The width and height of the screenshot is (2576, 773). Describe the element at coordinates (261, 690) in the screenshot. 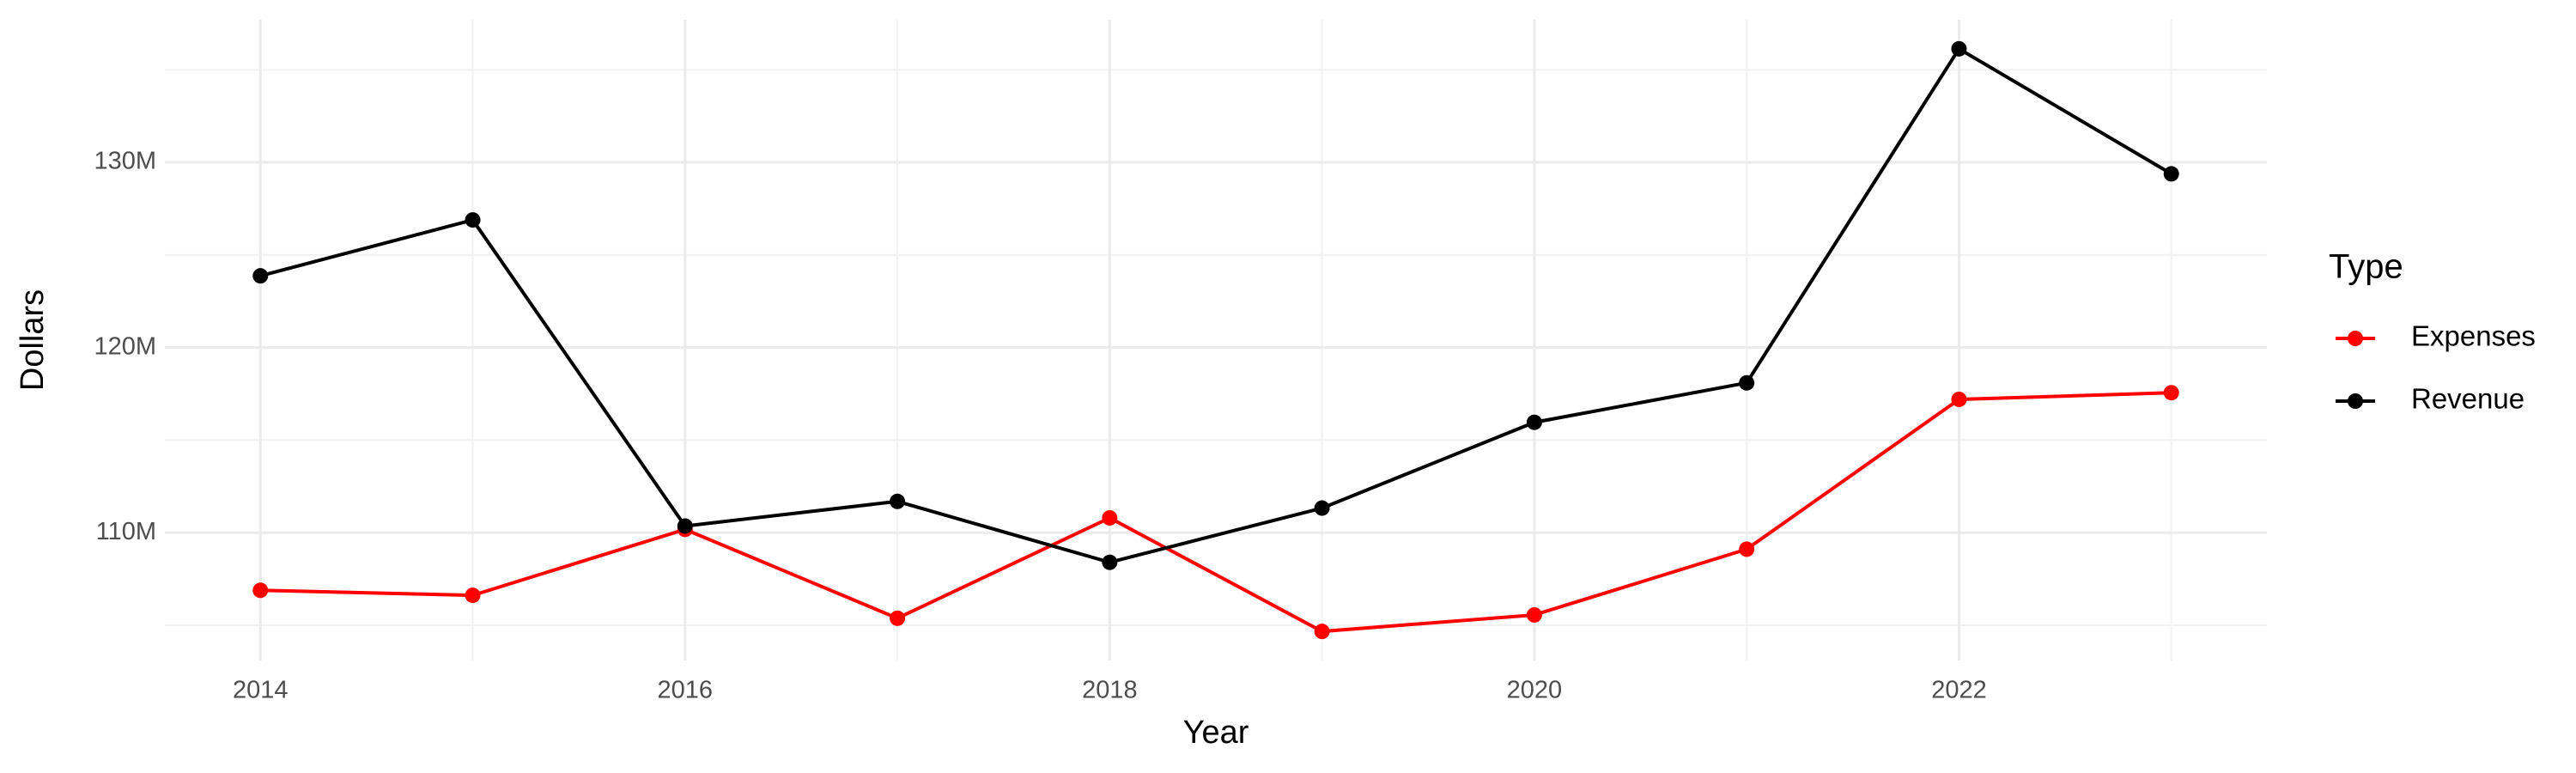

I see `x-tick-label: 2014` at that location.